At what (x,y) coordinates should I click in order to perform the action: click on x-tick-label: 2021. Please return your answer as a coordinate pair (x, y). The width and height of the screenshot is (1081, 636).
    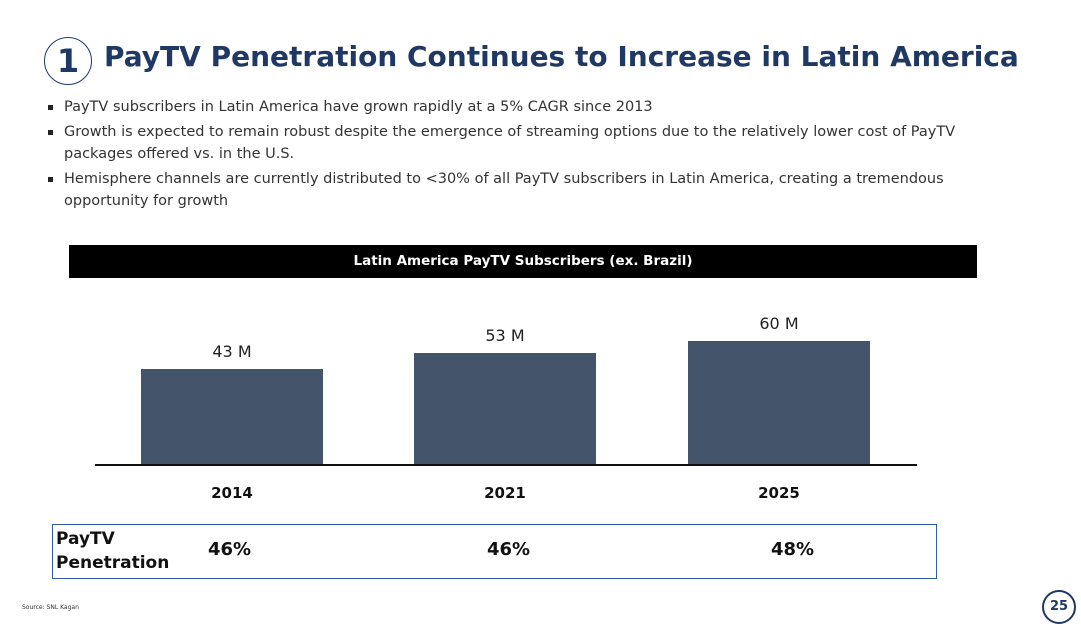
    Looking at the image, I should click on (505, 493).